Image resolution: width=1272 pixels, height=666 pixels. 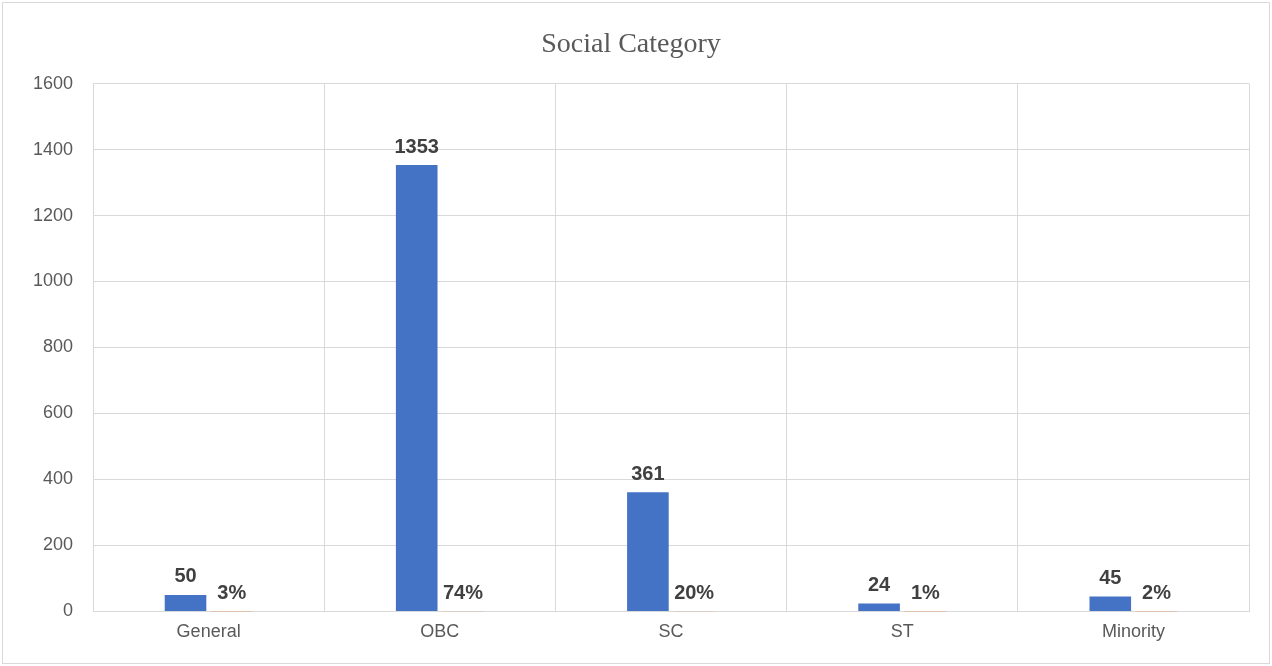 I want to click on data-label: 74%, so click(x=463, y=591).